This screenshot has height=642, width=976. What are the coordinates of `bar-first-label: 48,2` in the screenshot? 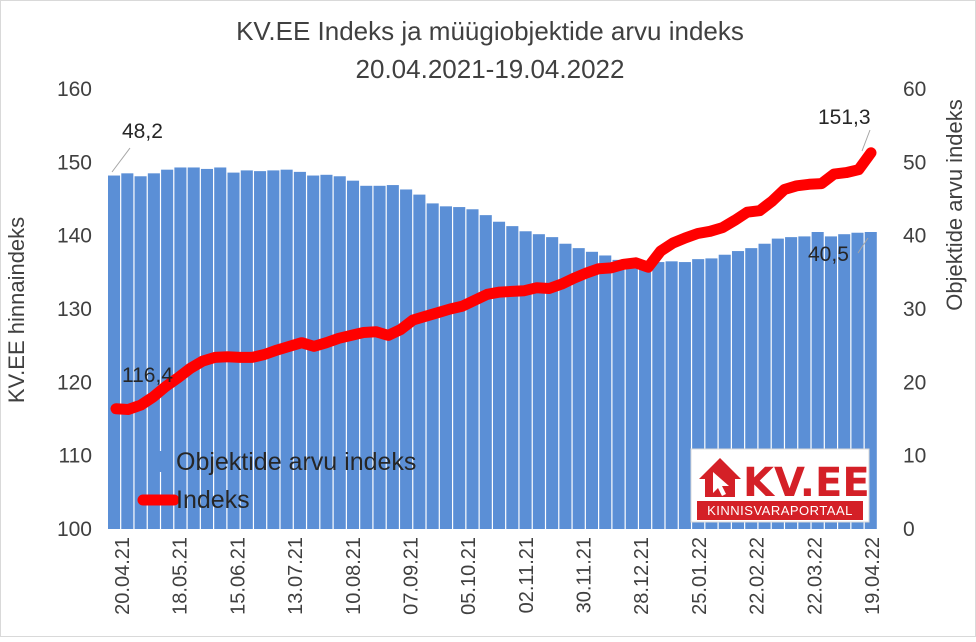 It's located at (142, 131).